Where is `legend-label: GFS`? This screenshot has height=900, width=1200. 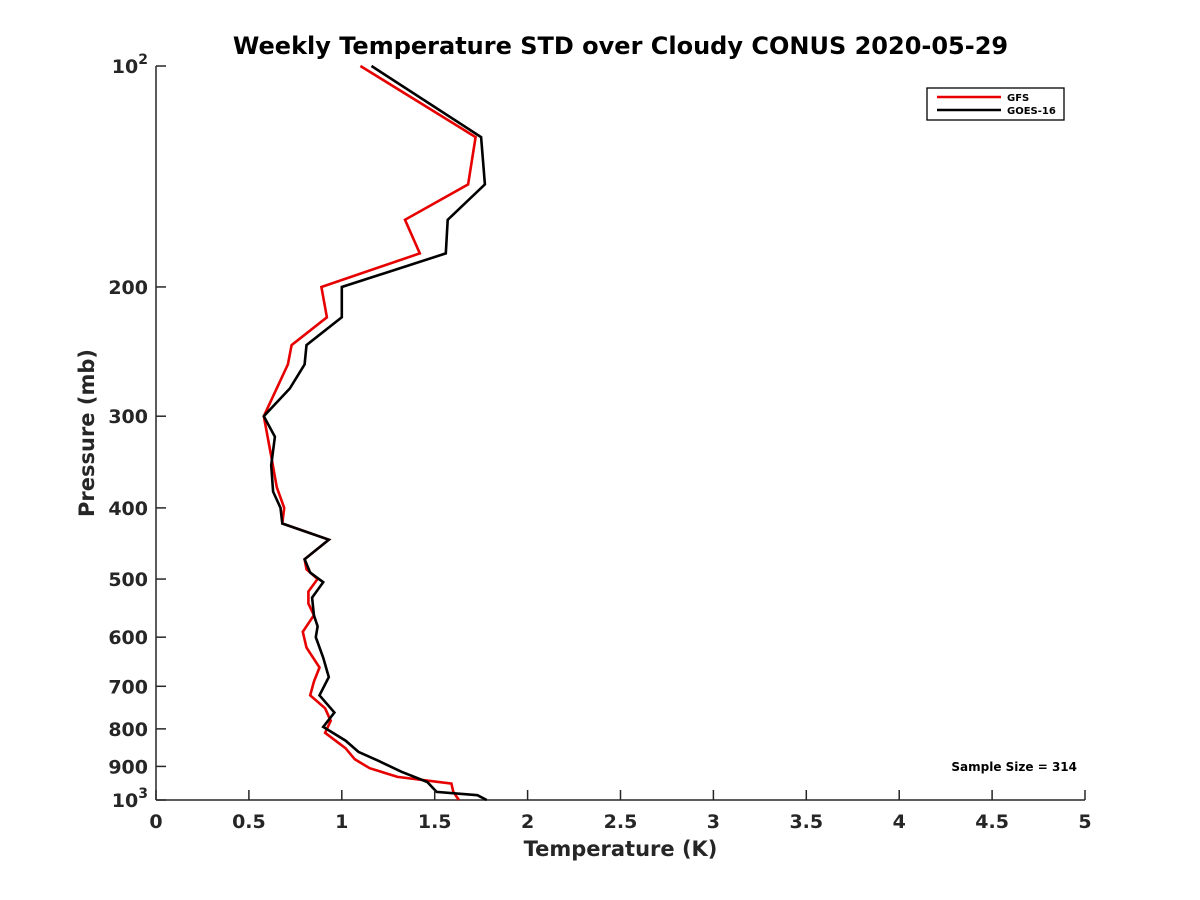 legend-label: GFS is located at coordinates (1018, 98).